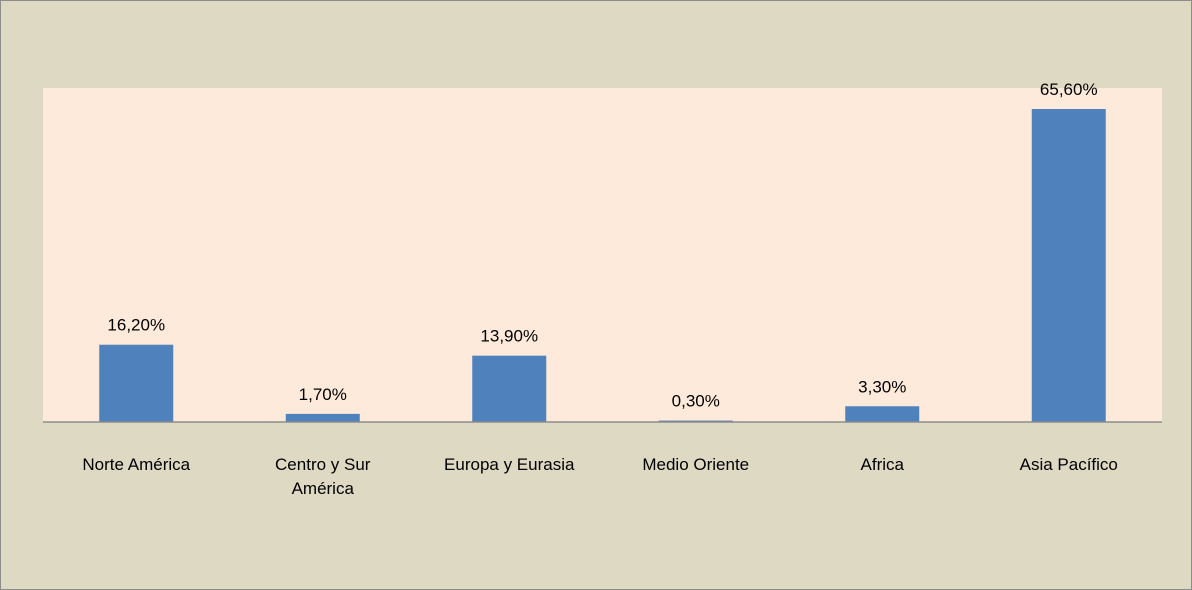 This screenshot has width=1192, height=590. What do you see at coordinates (136, 464) in the screenshot?
I see `x-tick-label: Norte América` at bounding box center [136, 464].